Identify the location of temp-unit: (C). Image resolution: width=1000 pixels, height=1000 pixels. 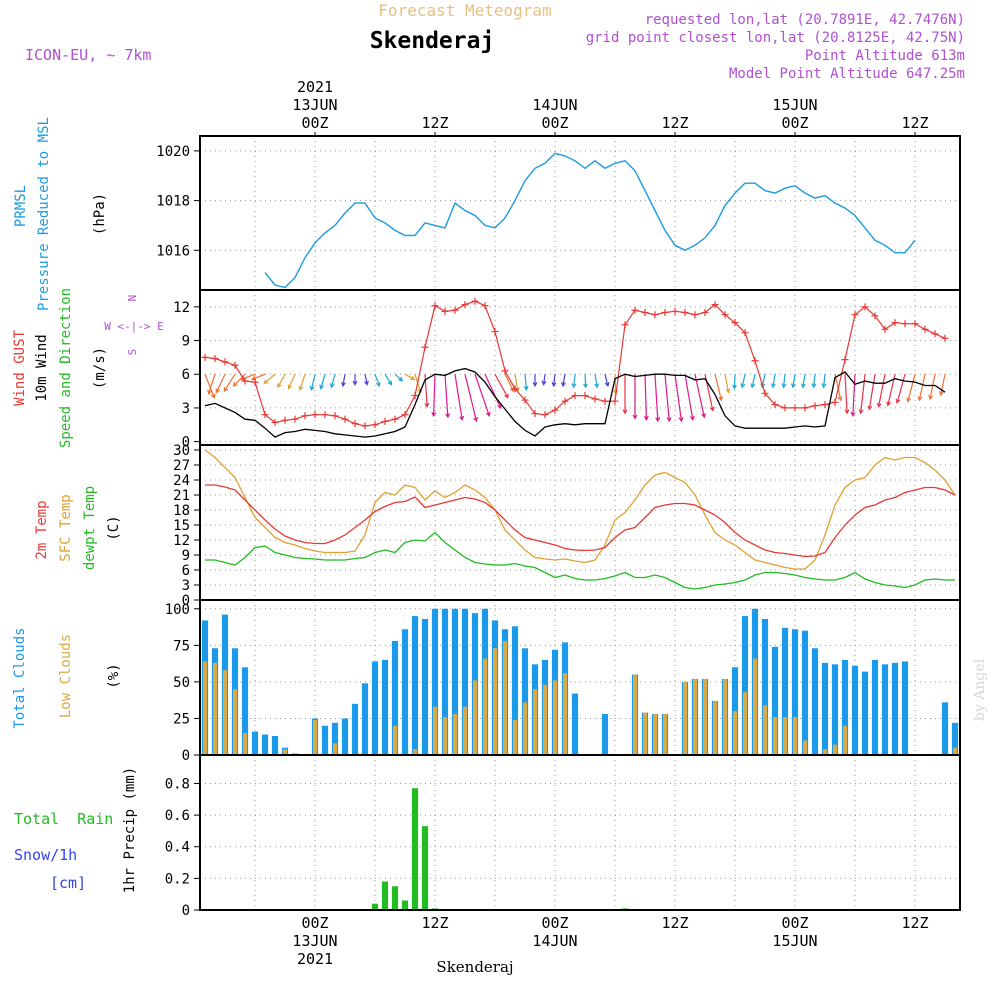
(114, 527).